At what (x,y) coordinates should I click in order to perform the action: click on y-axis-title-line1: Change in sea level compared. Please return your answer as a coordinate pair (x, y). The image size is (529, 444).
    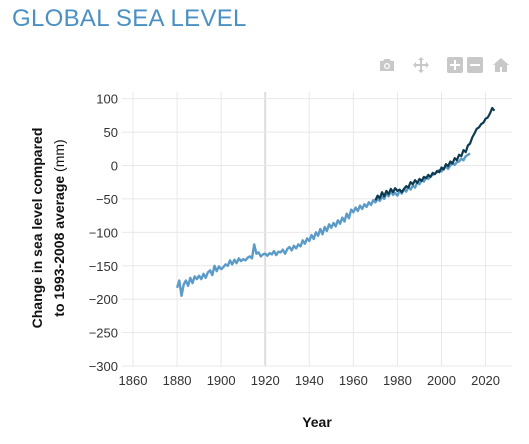
    Looking at the image, I should click on (37, 228).